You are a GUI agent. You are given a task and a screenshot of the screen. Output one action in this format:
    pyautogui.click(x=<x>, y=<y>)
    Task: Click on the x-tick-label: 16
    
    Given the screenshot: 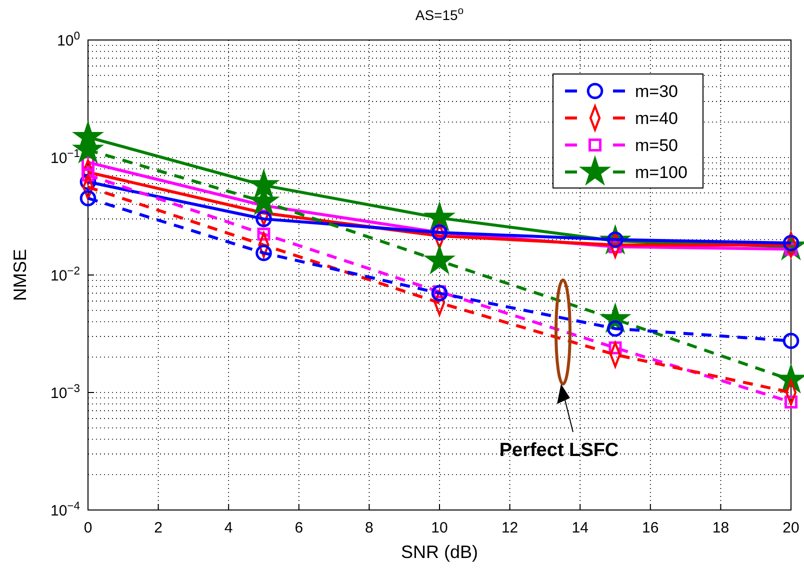 What is the action you would take?
    pyautogui.click(x=650, y=528)
    